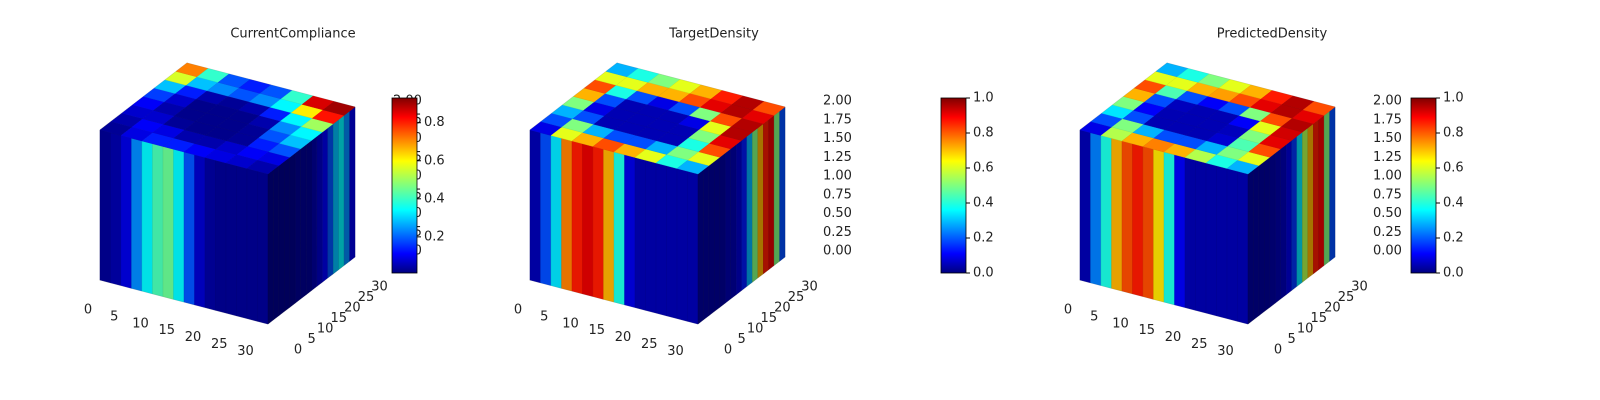 The height and width of the screenshot is (400, 1600). I want to click on z-tick-label: 1.75, so click(837, 119).